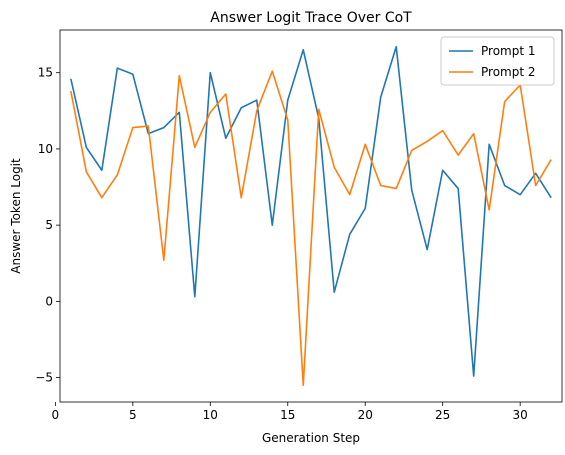  I want to click on legend: Prompt 1 Prompt 2, so click(497, 61).